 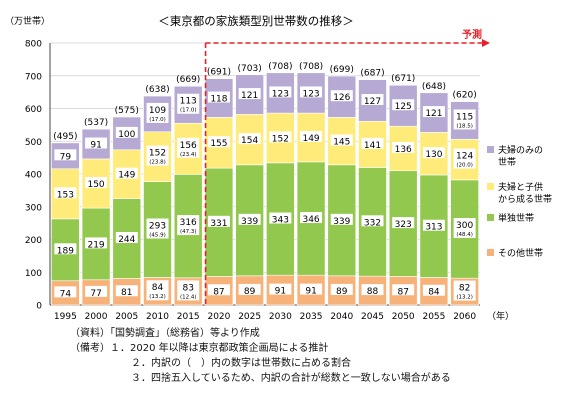 I want to click on y-tick-label: 700, so click(x=33, y=77).